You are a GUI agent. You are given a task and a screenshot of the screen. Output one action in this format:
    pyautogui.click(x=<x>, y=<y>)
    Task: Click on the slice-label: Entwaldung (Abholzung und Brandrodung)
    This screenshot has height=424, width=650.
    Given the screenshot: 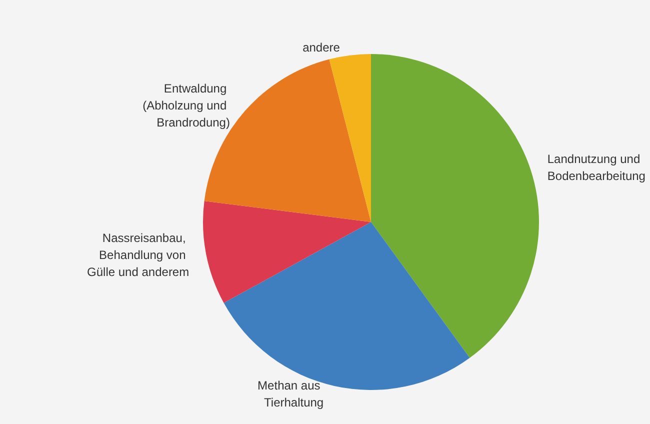 What is the action you would take?
    pyautogui.click(x=186, y=106)
    